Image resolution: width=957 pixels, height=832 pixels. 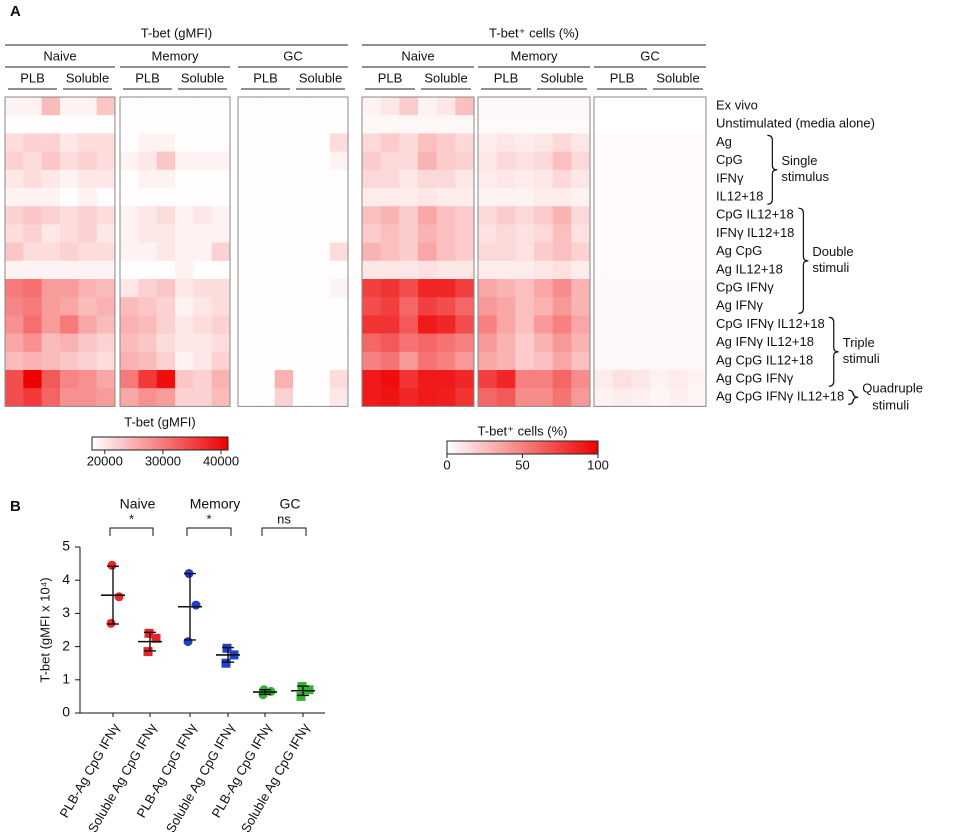 I want to click on row-label: IFNγ, so click(x=730, y=177).